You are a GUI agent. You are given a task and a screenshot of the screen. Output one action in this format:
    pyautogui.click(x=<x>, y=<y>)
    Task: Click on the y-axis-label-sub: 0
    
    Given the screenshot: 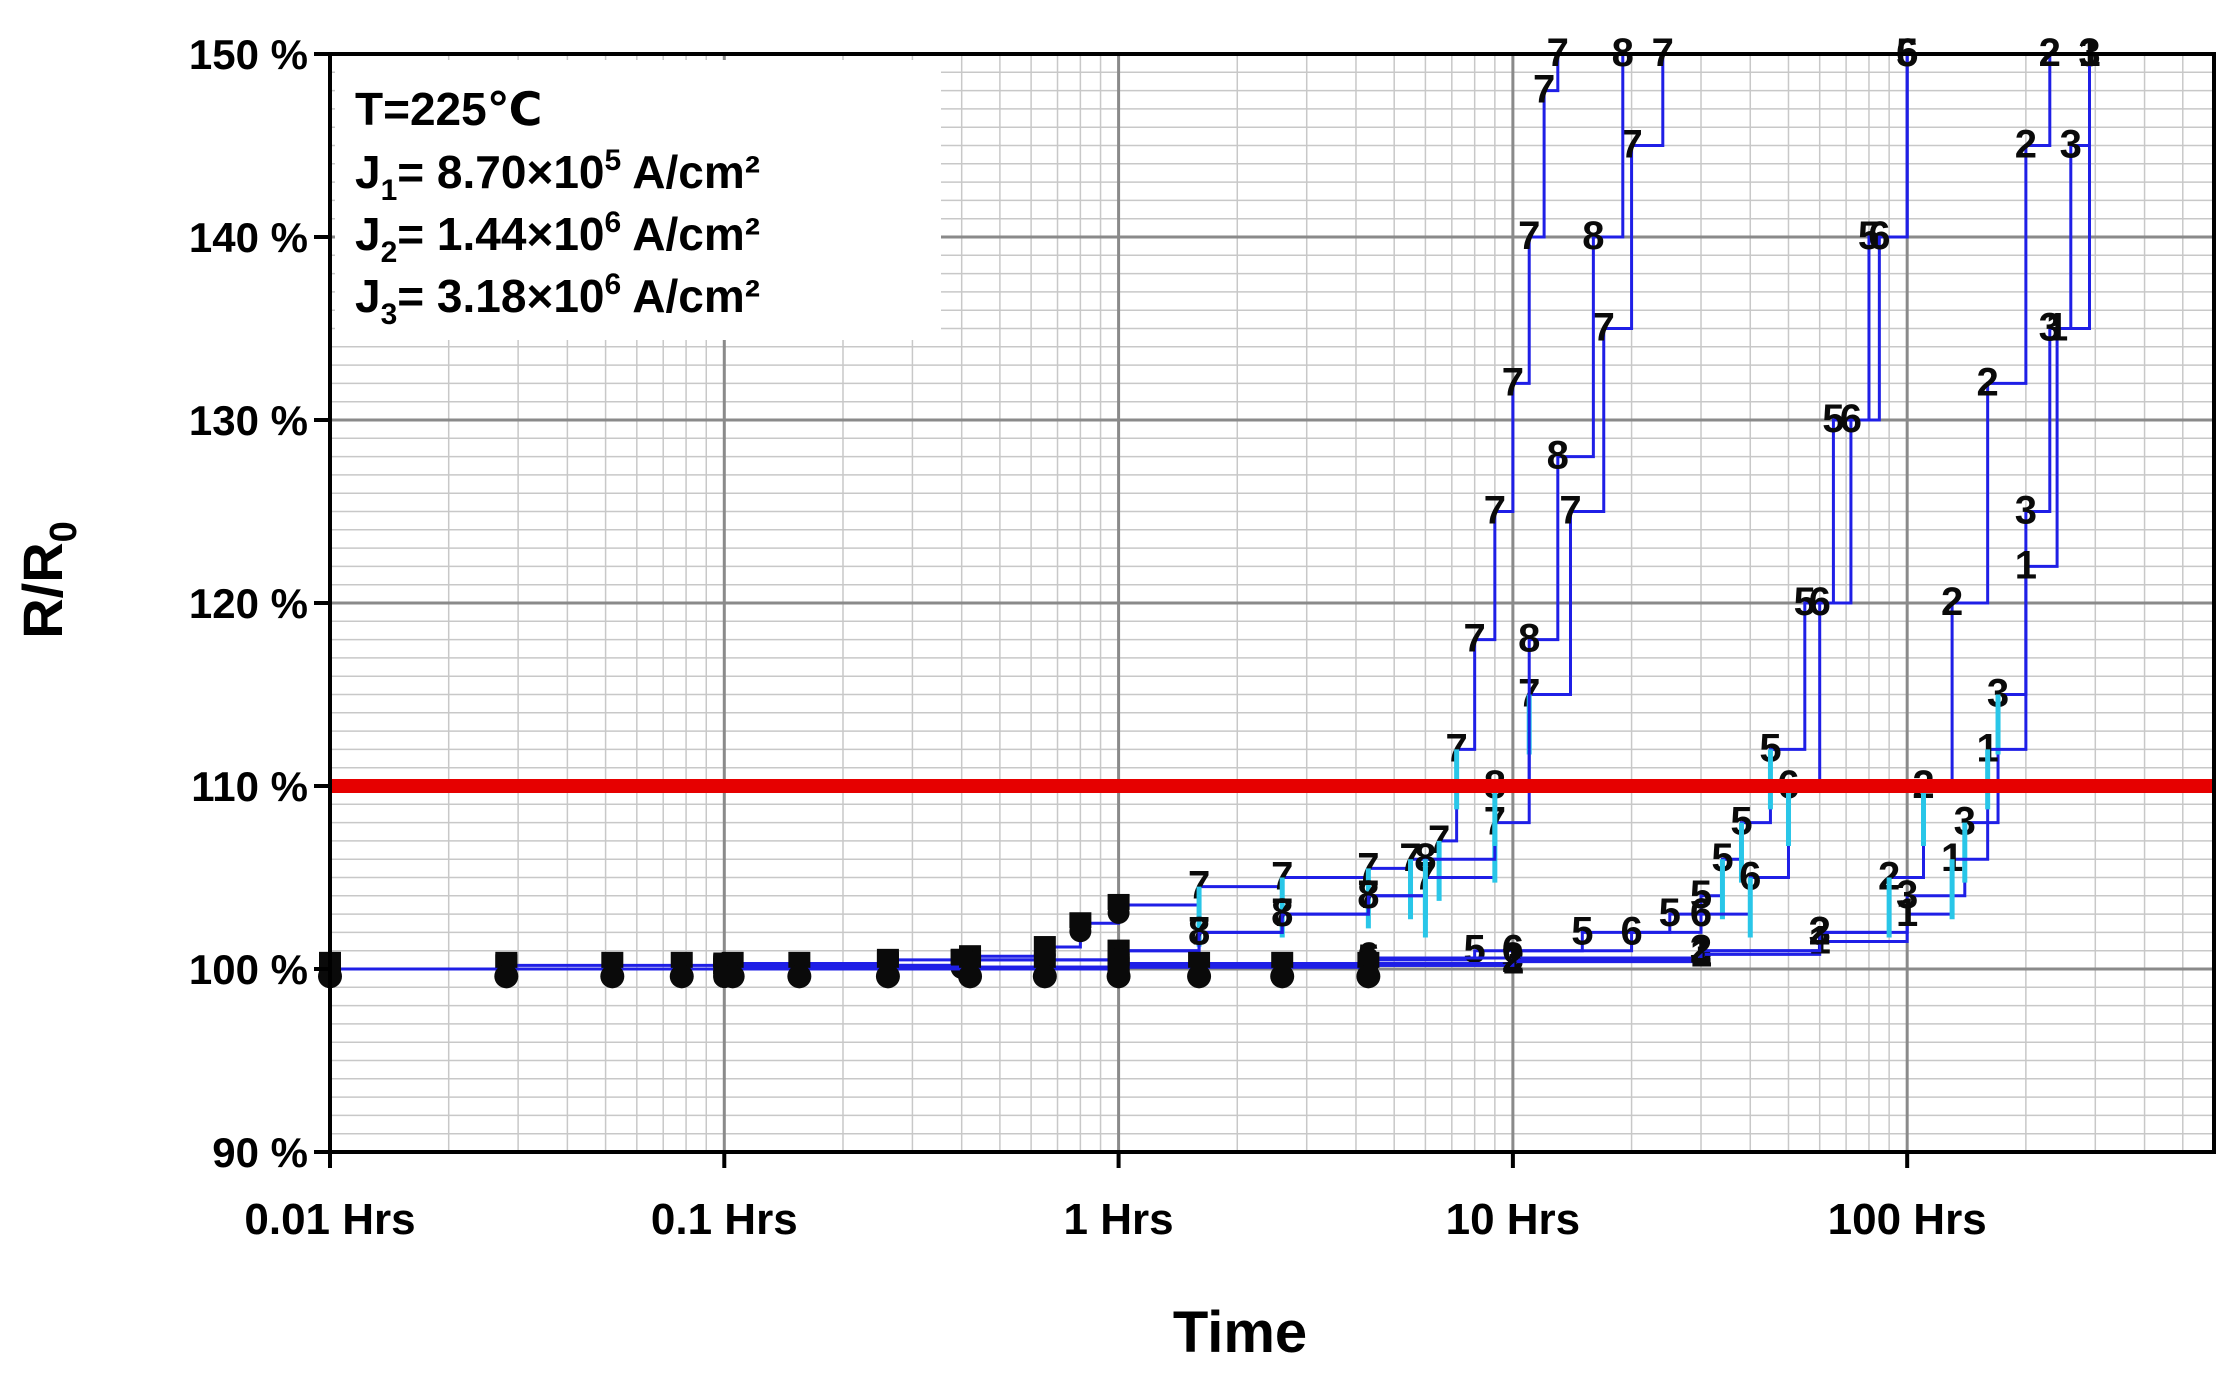 What is the action you would take?
    pyautogui.click(x=64, y=531)
    